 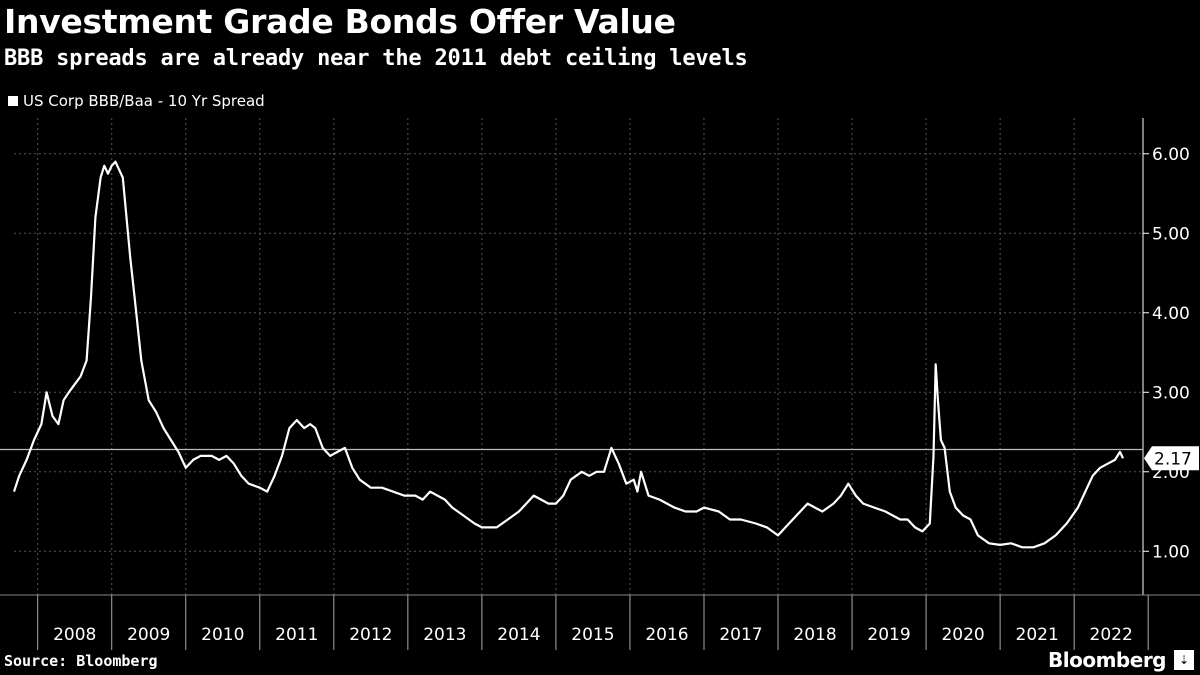 What do you see at coordinates (81, 661) in the screenshot?
I see `source-note: Source: Bloomberg` at bounding box center [81, 661].